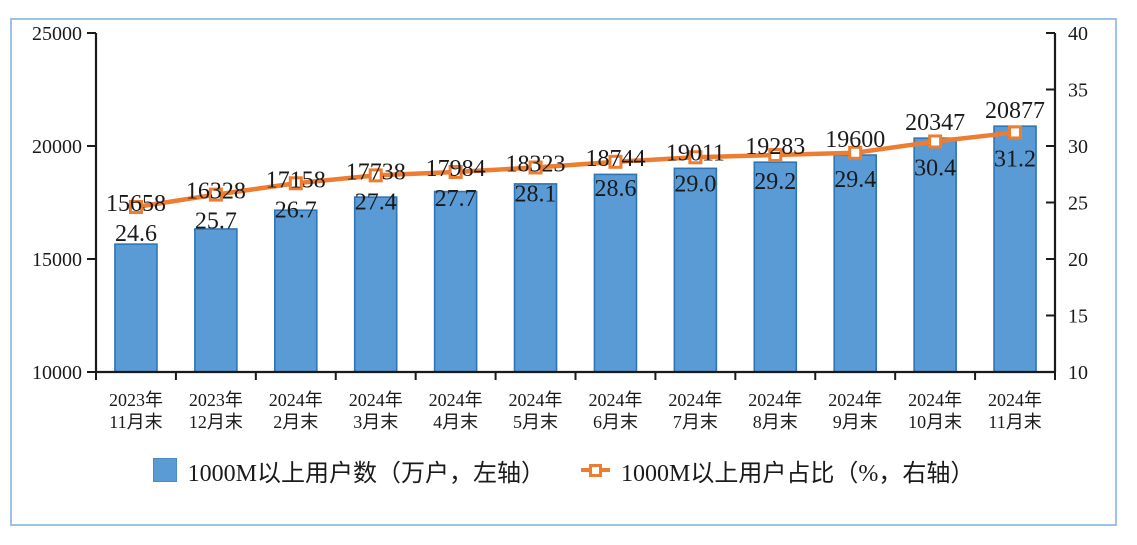 The height and width of the screenshot is (545, 1137). What do you see at coordinates (1078, 91) in the screenshot?
I see `right-axis-tick-label: 35` at bounding box center [1078, 91].